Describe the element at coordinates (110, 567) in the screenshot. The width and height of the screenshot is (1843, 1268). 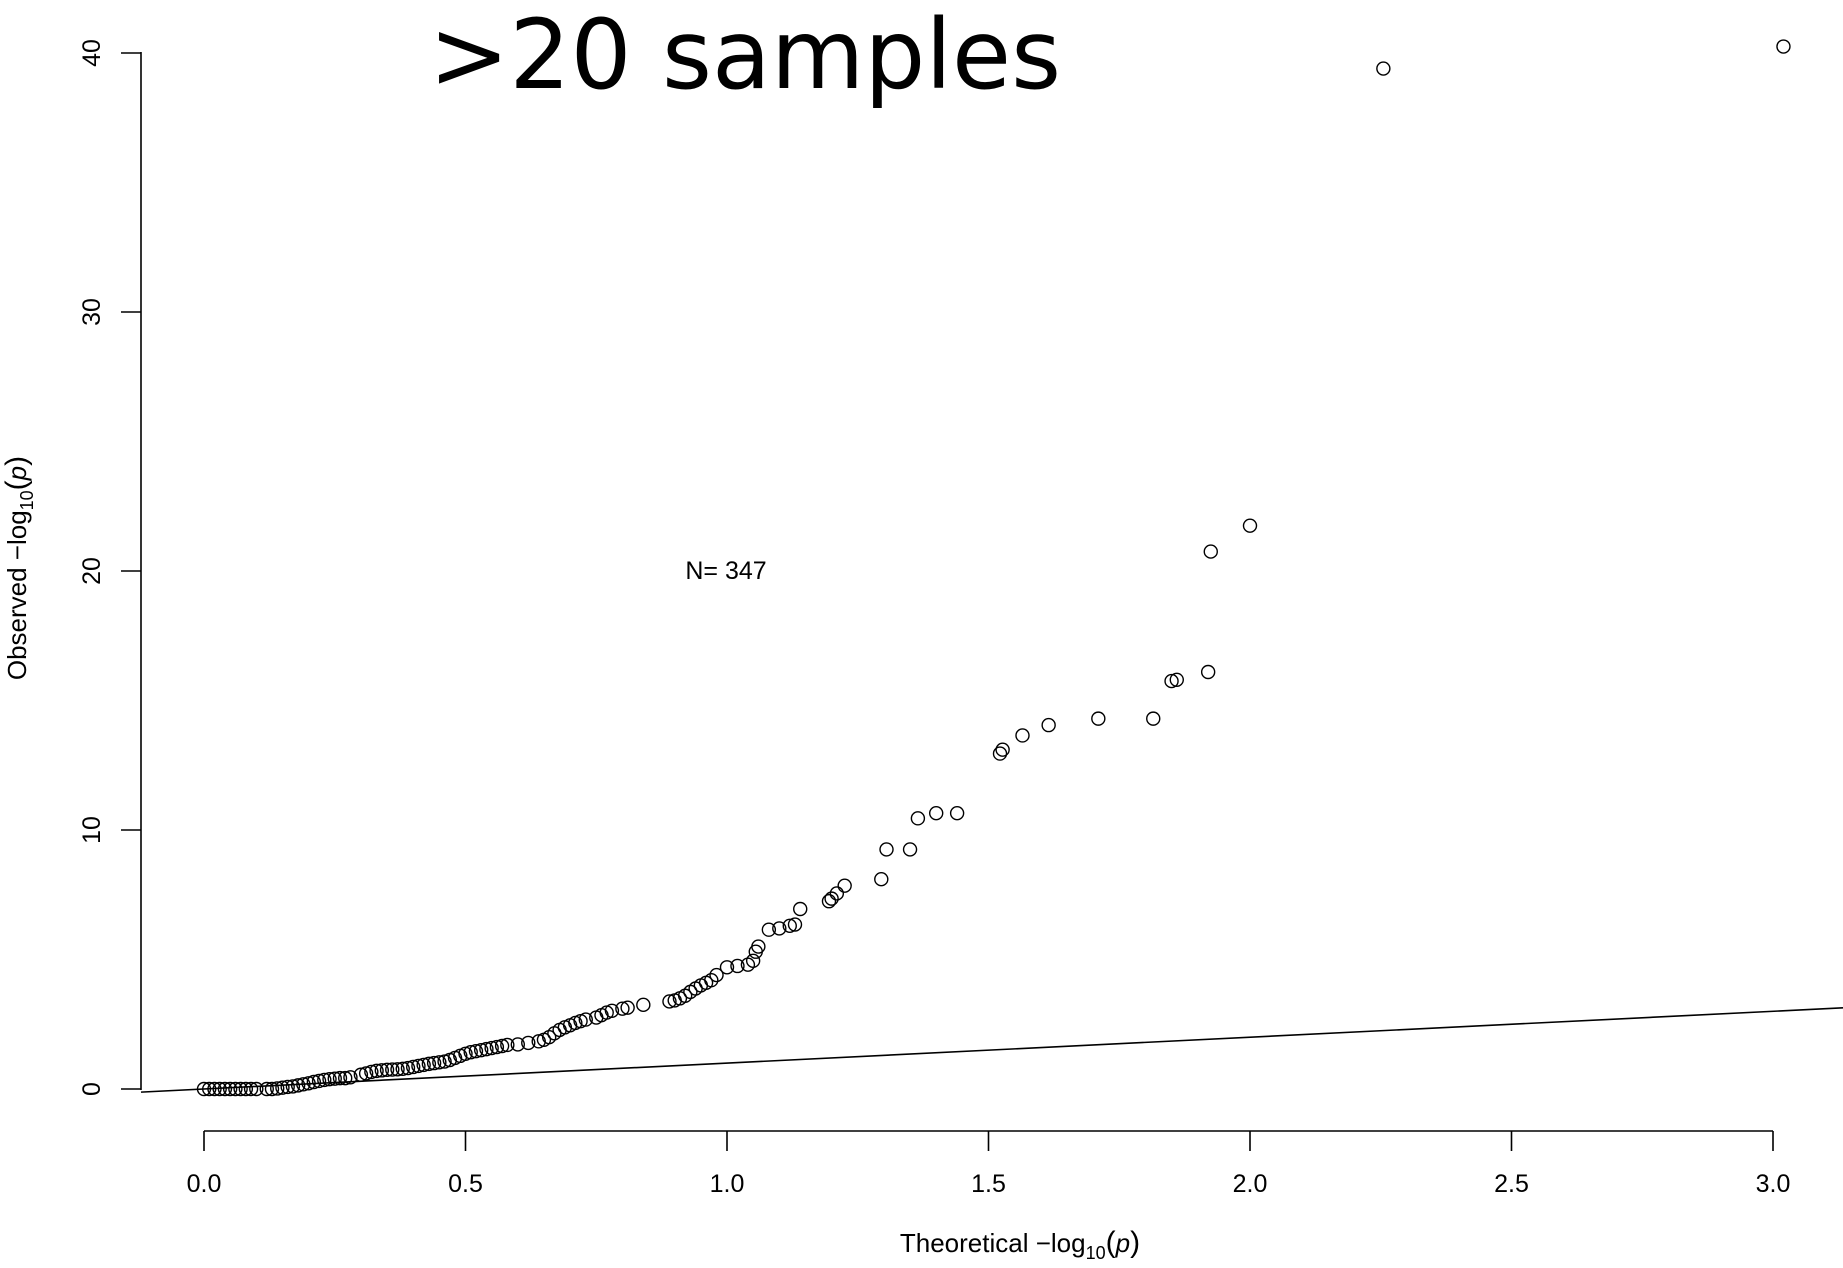
I see `y-axis: 0 10 20 30 40` at that location.